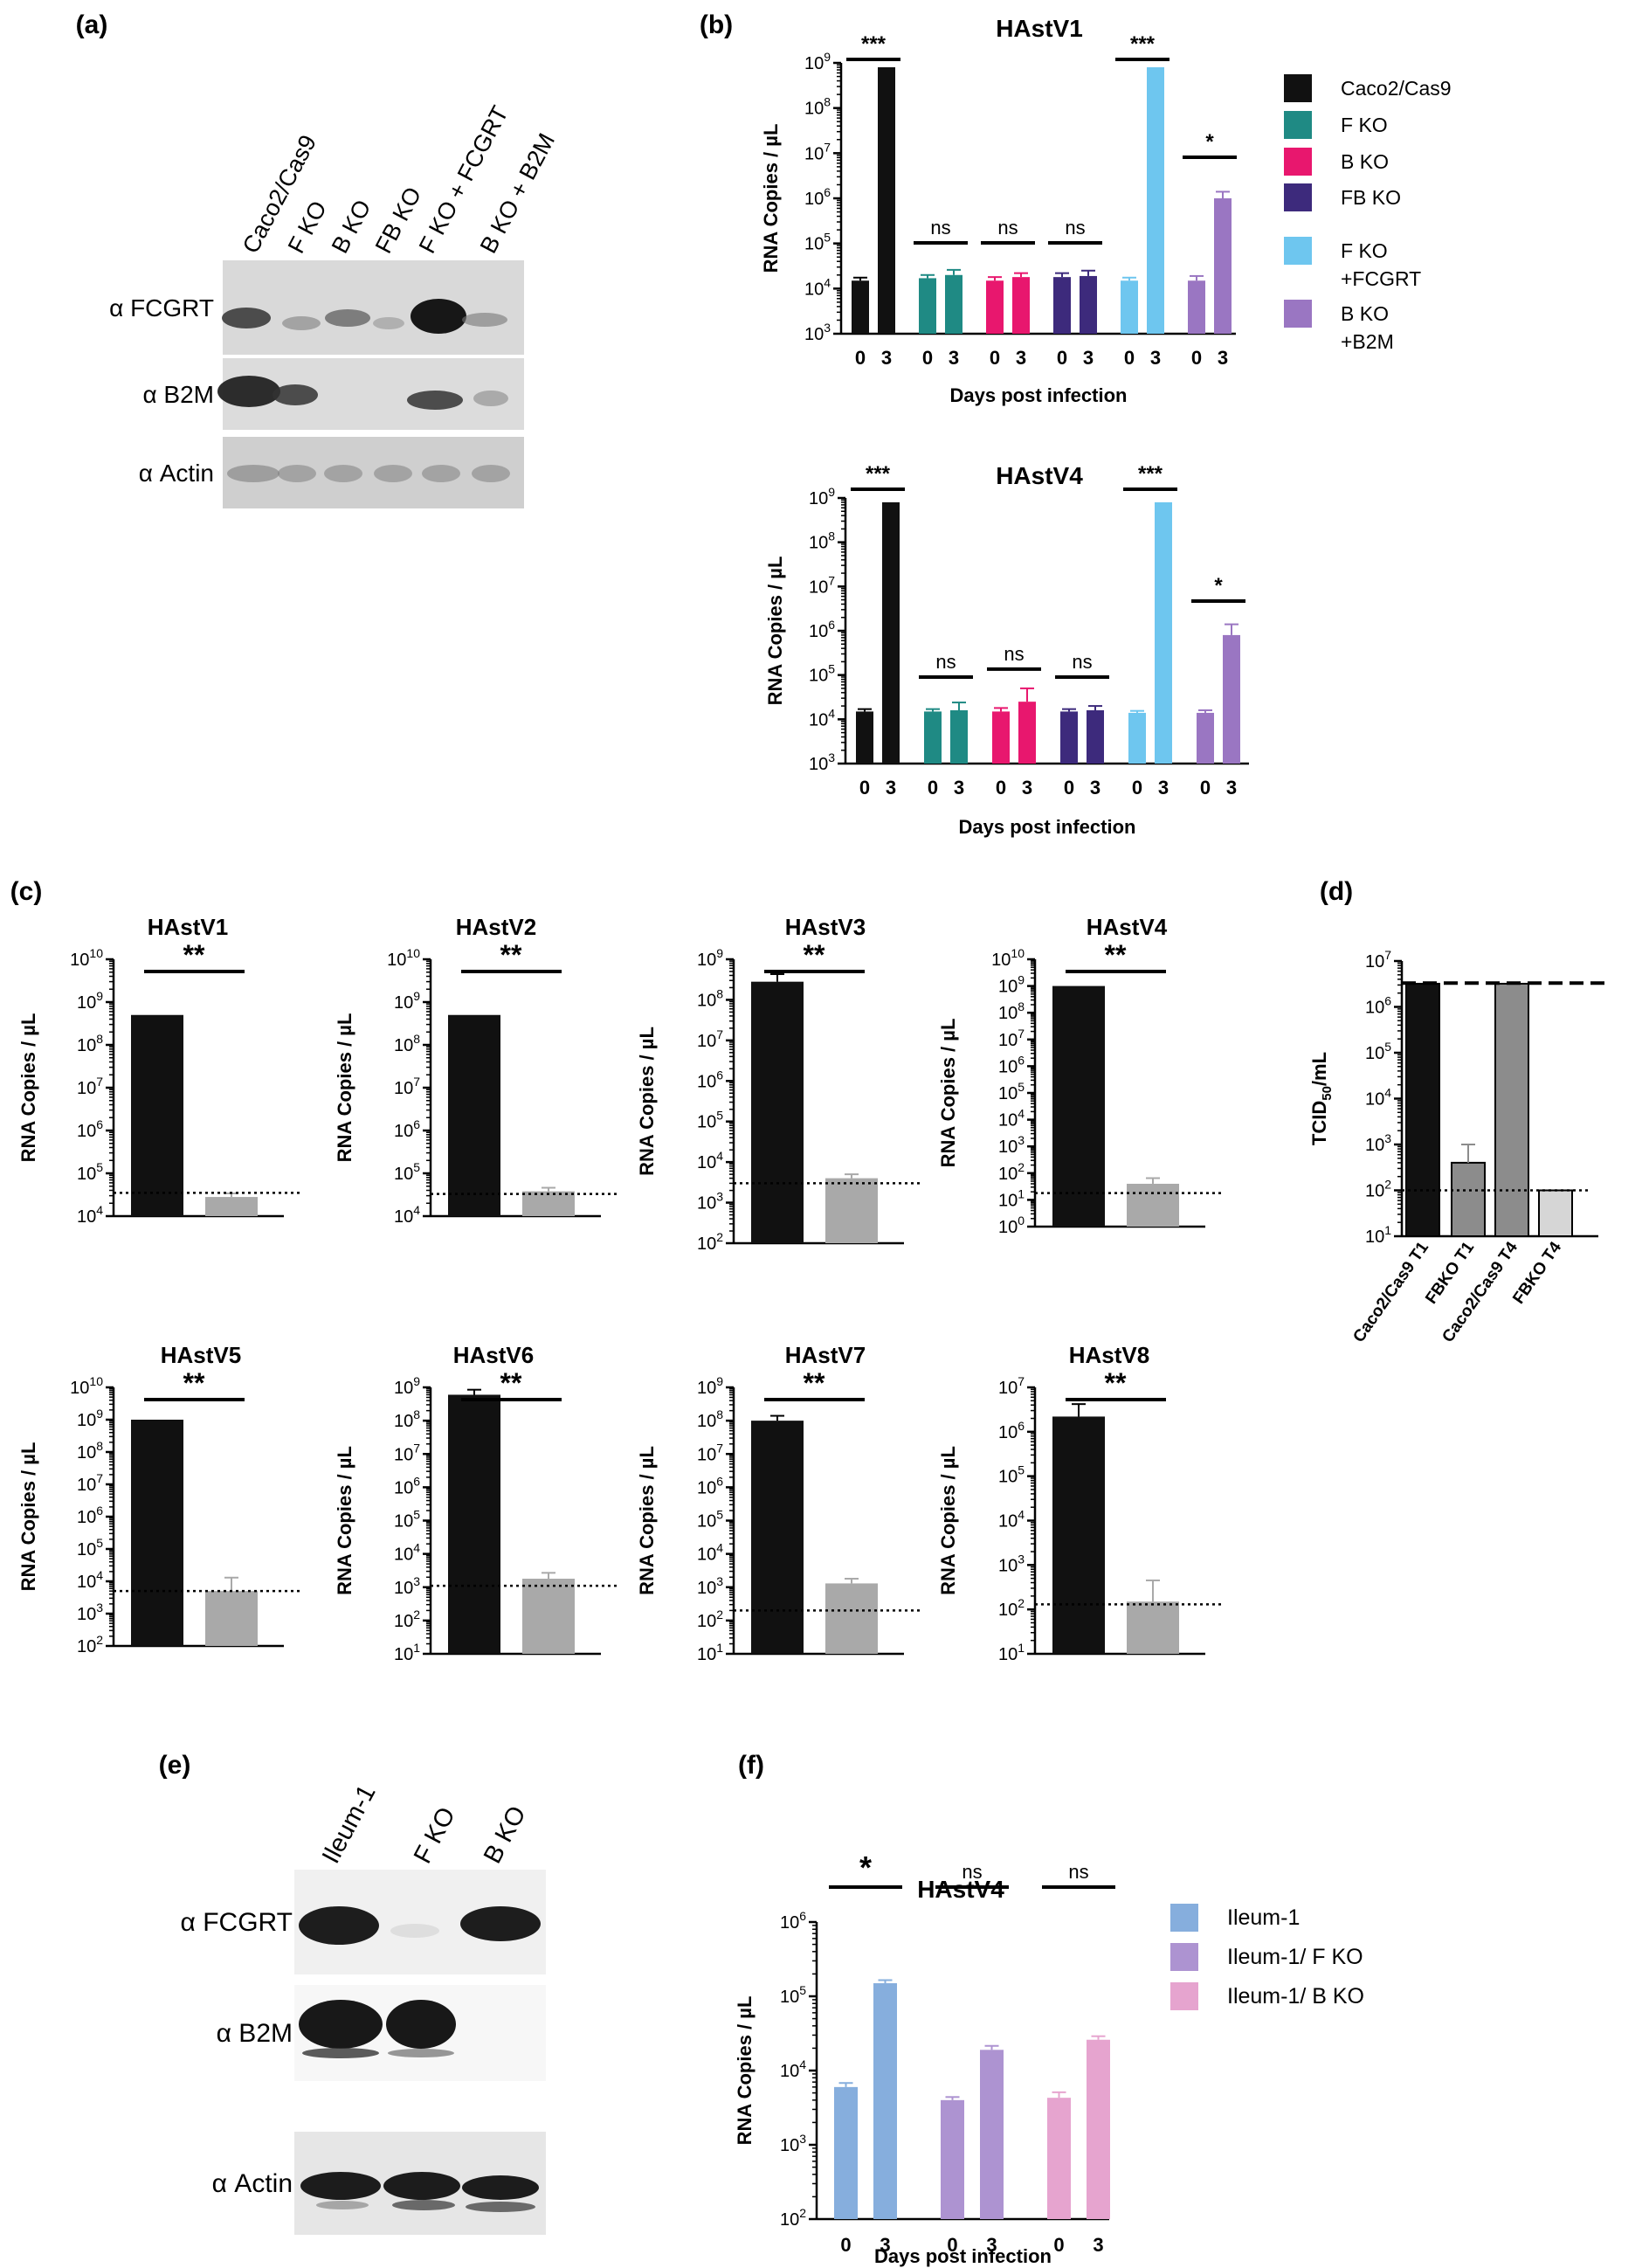 The height and width of the screenshot is (2268, 1649). What do you see at coordinates (822, 541) in the screenshot?
I see `y-tick-label: 10⁸` at bounding box center [822, 541].